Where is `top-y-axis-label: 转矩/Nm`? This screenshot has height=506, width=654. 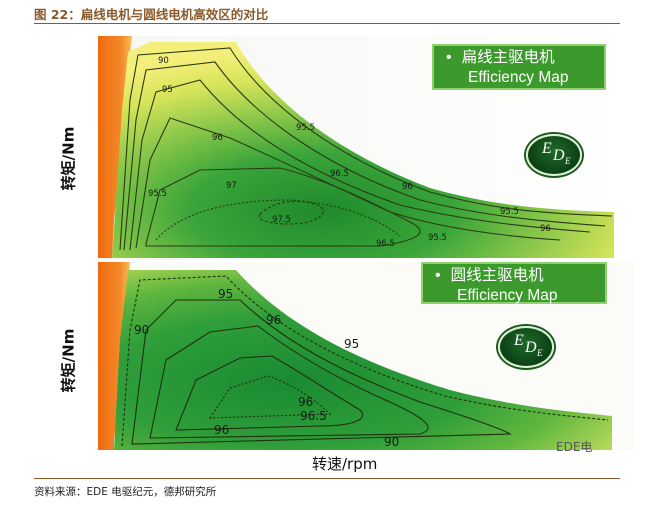 top-y-axis-label: 转矩/Nm is located at coordinates (68, 158).